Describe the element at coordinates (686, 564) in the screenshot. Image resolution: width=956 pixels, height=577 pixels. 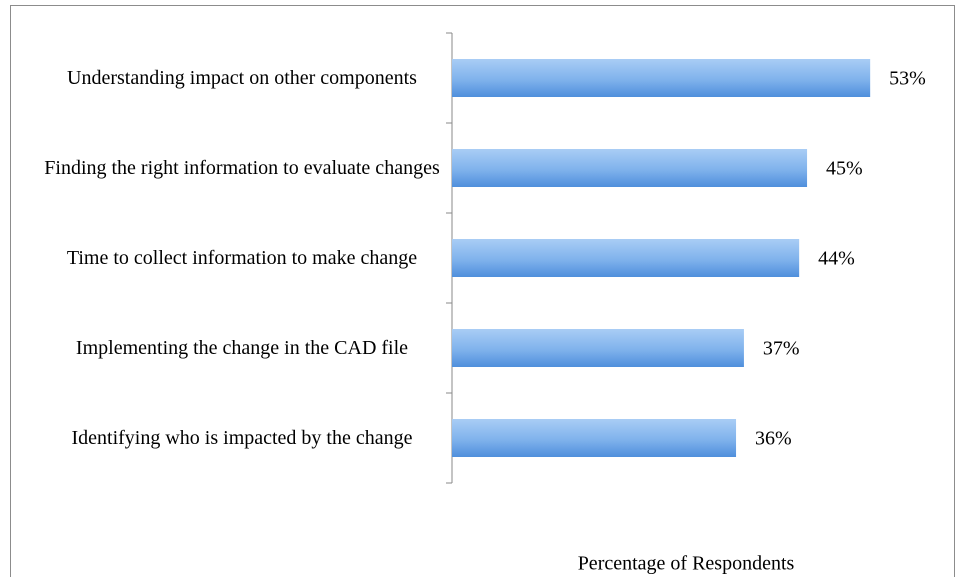
I see `x-axis-title: Percentage of Respondents` at that location.